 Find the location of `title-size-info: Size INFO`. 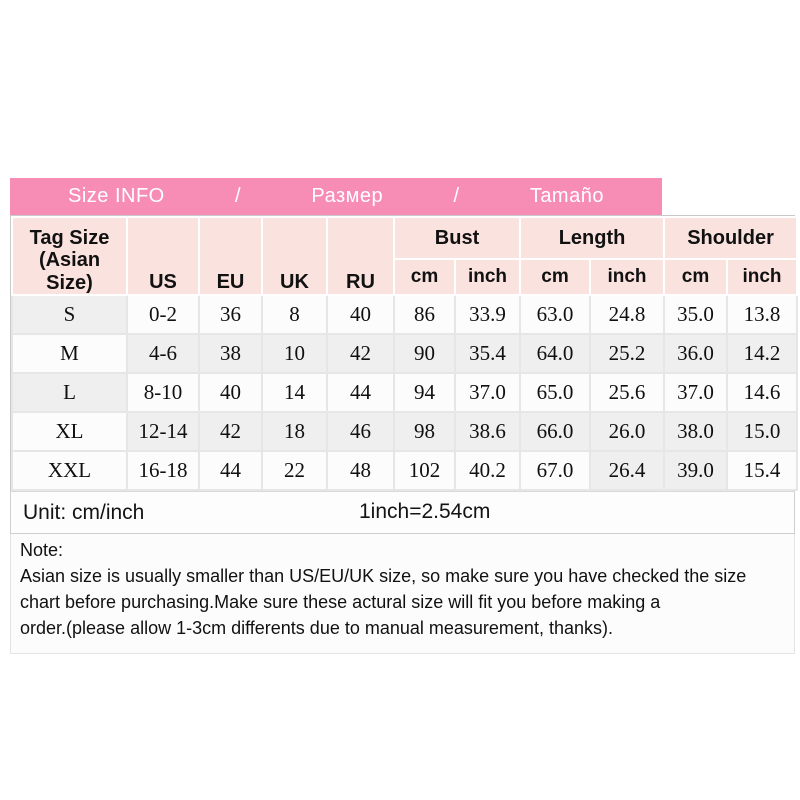

title-size-info: Size INFO is located at coordinates (116, 196).